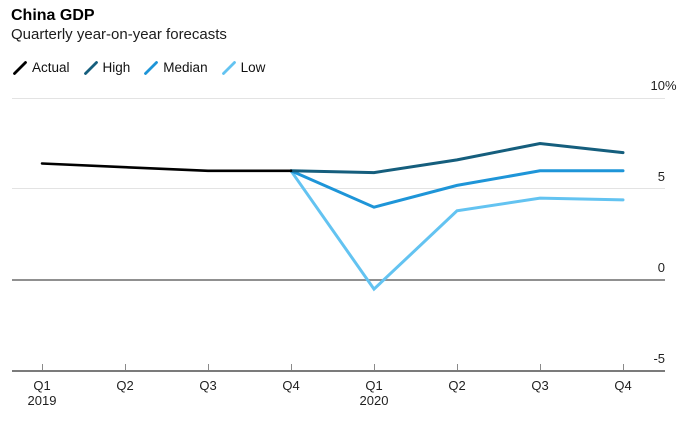 This screenshot has height=431, width=700. Describe the element at coordinates (166, 167) in the screenshot. I see `series-line-actual` at that location.